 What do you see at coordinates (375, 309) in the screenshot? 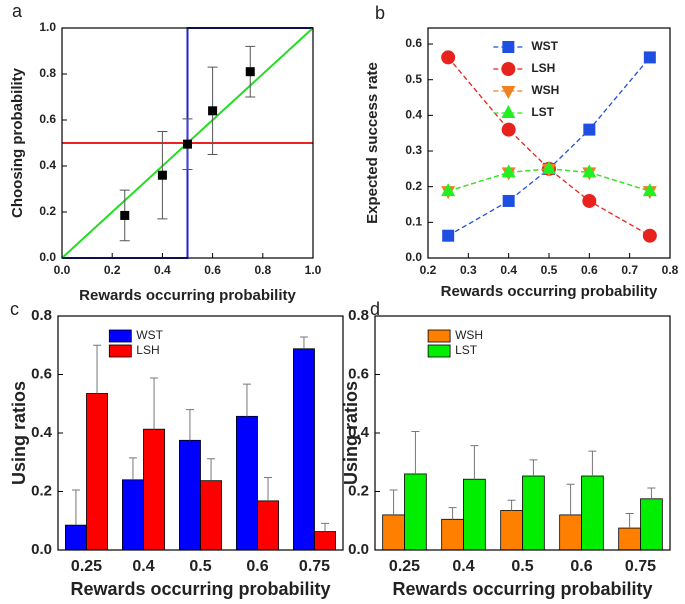
I see `panel-label: d` at bounding box center [375, 309].